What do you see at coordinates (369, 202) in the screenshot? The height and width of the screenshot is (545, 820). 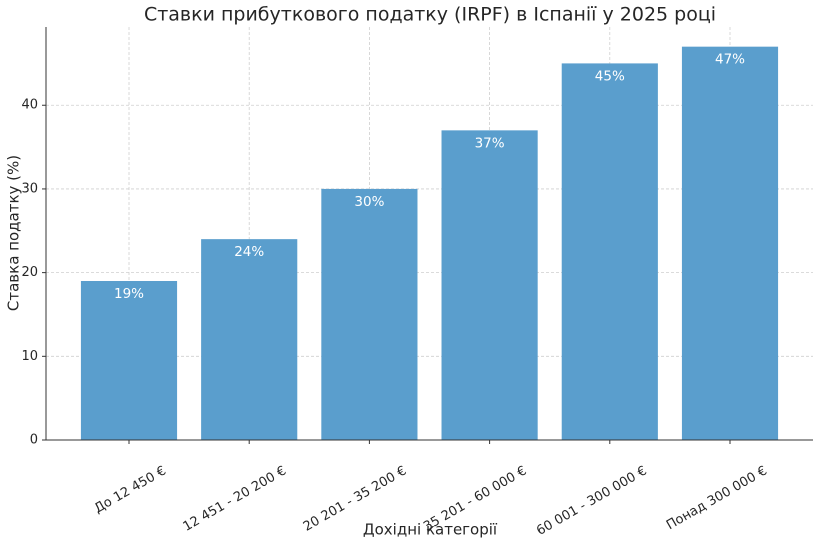 I see `value-label: 30%` at bounding box center [369, 202].